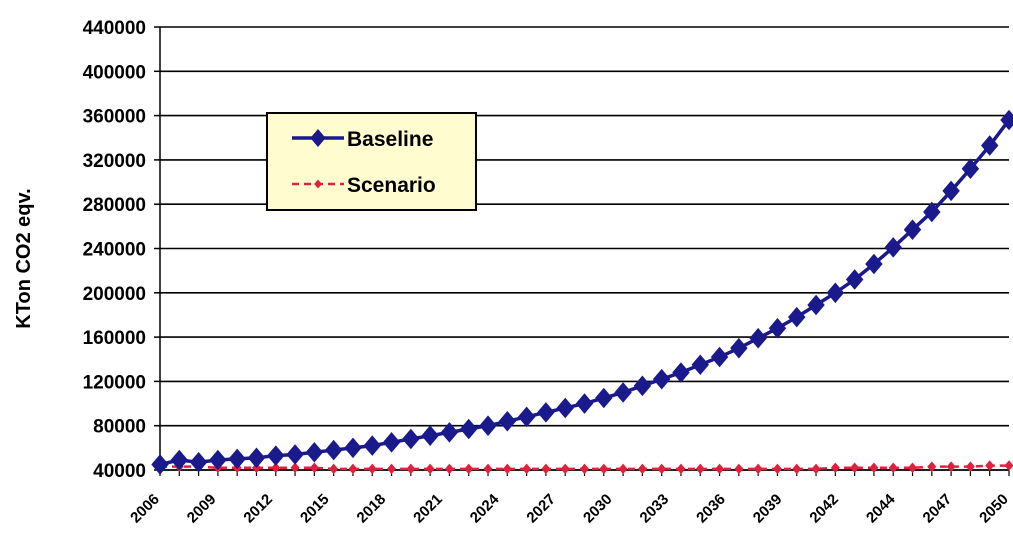 This screenshot has width=1013, height=540. I want to click on y-axis-title: KTon CO2 eqv., so click(24, 258).